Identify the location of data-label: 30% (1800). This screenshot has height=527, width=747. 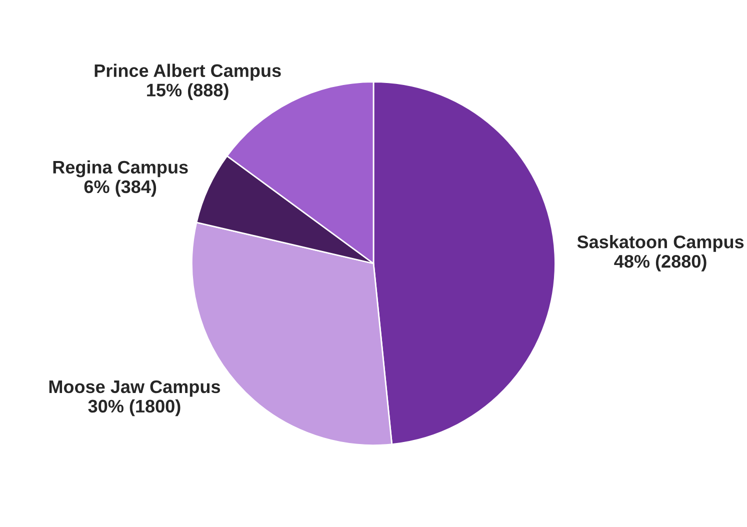
(134, 407).